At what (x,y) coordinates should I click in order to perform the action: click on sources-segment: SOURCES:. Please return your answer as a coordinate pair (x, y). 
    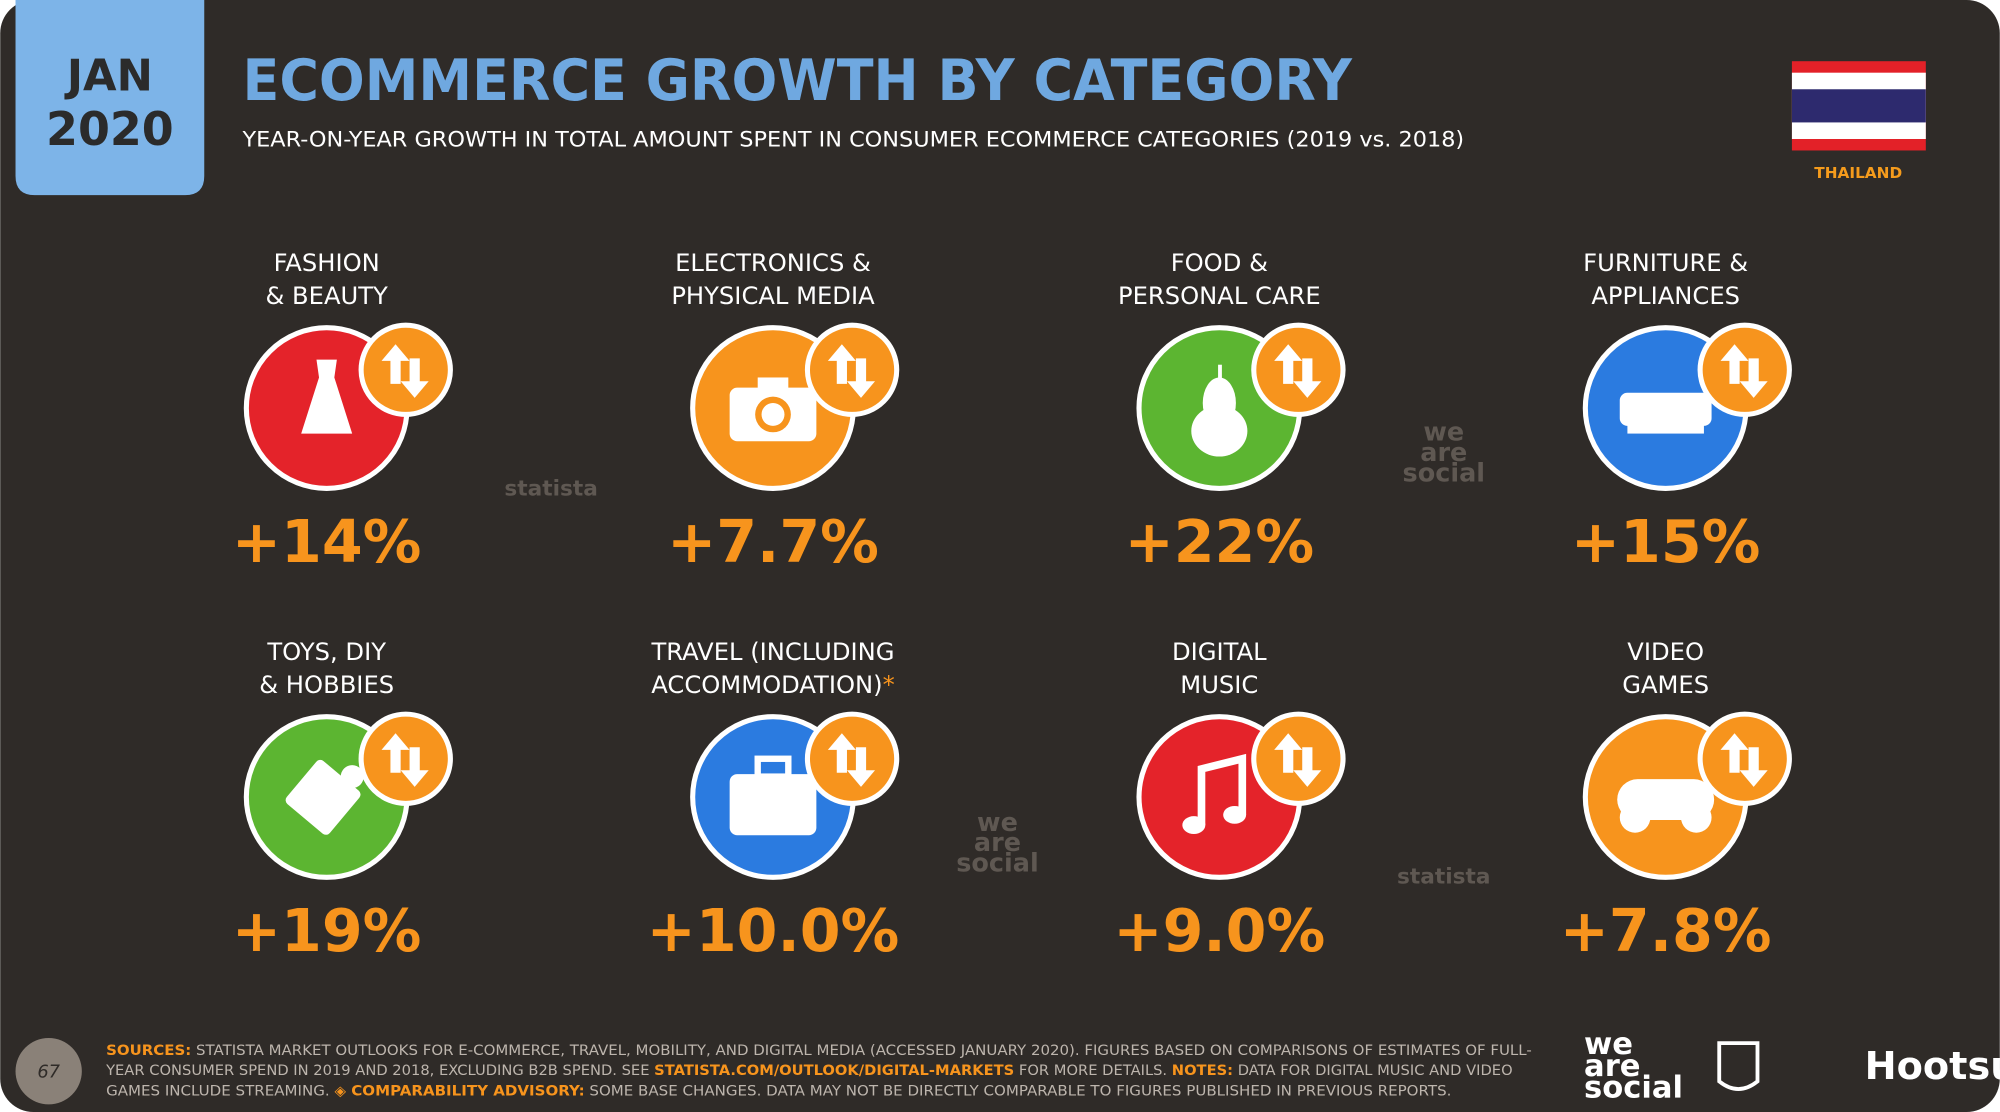
    Looking at the image, I should click on (148, 1051).